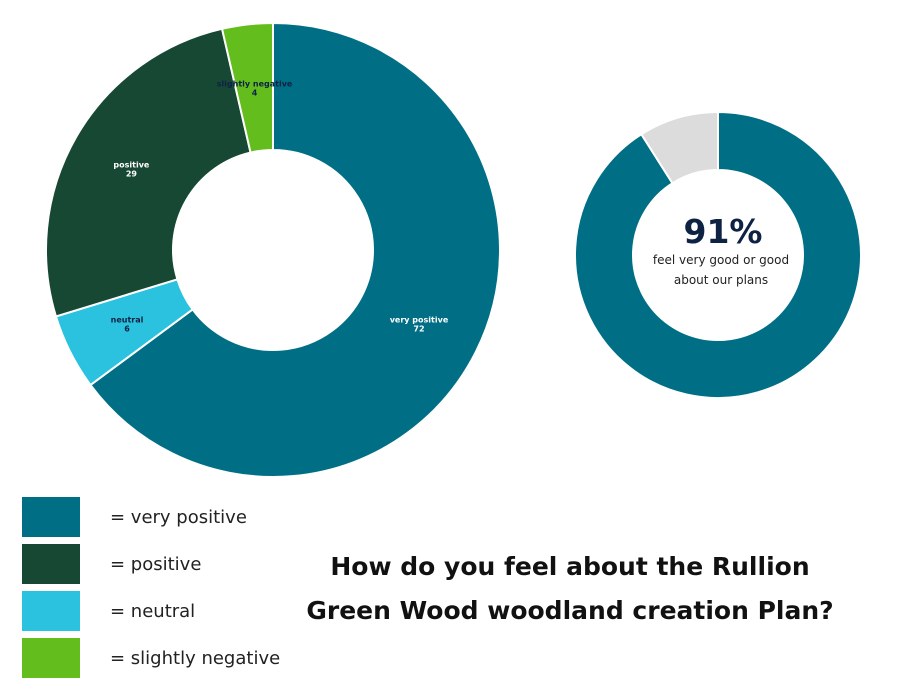  I want to click on legend-label-neutral: = neutral, so click(153, 611).